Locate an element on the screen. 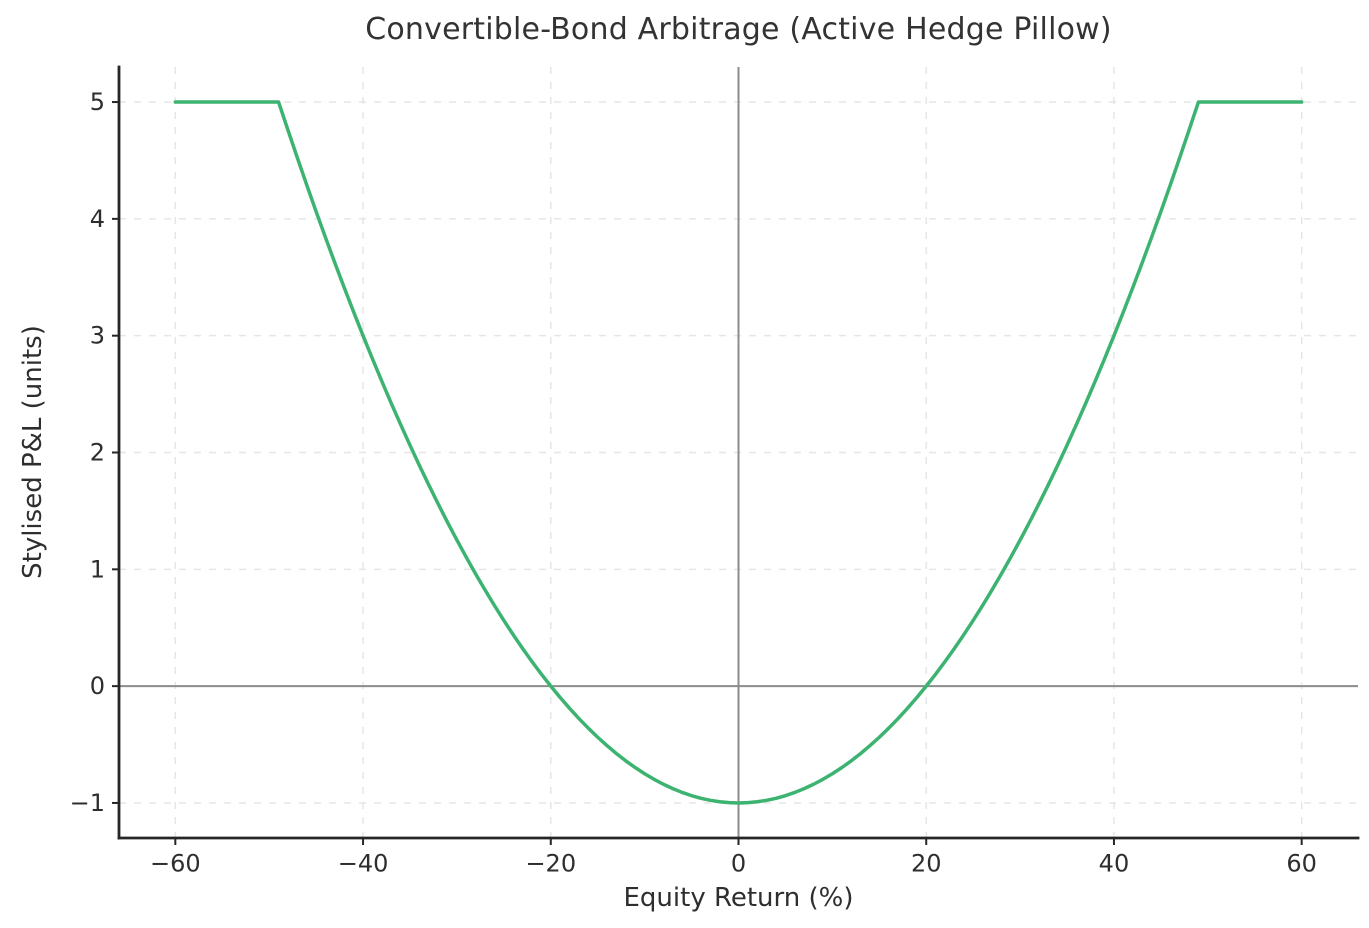 The width and height of the screenshot is (1369, 928). y-tick-label: 5 is located at coordinates (97, 102).